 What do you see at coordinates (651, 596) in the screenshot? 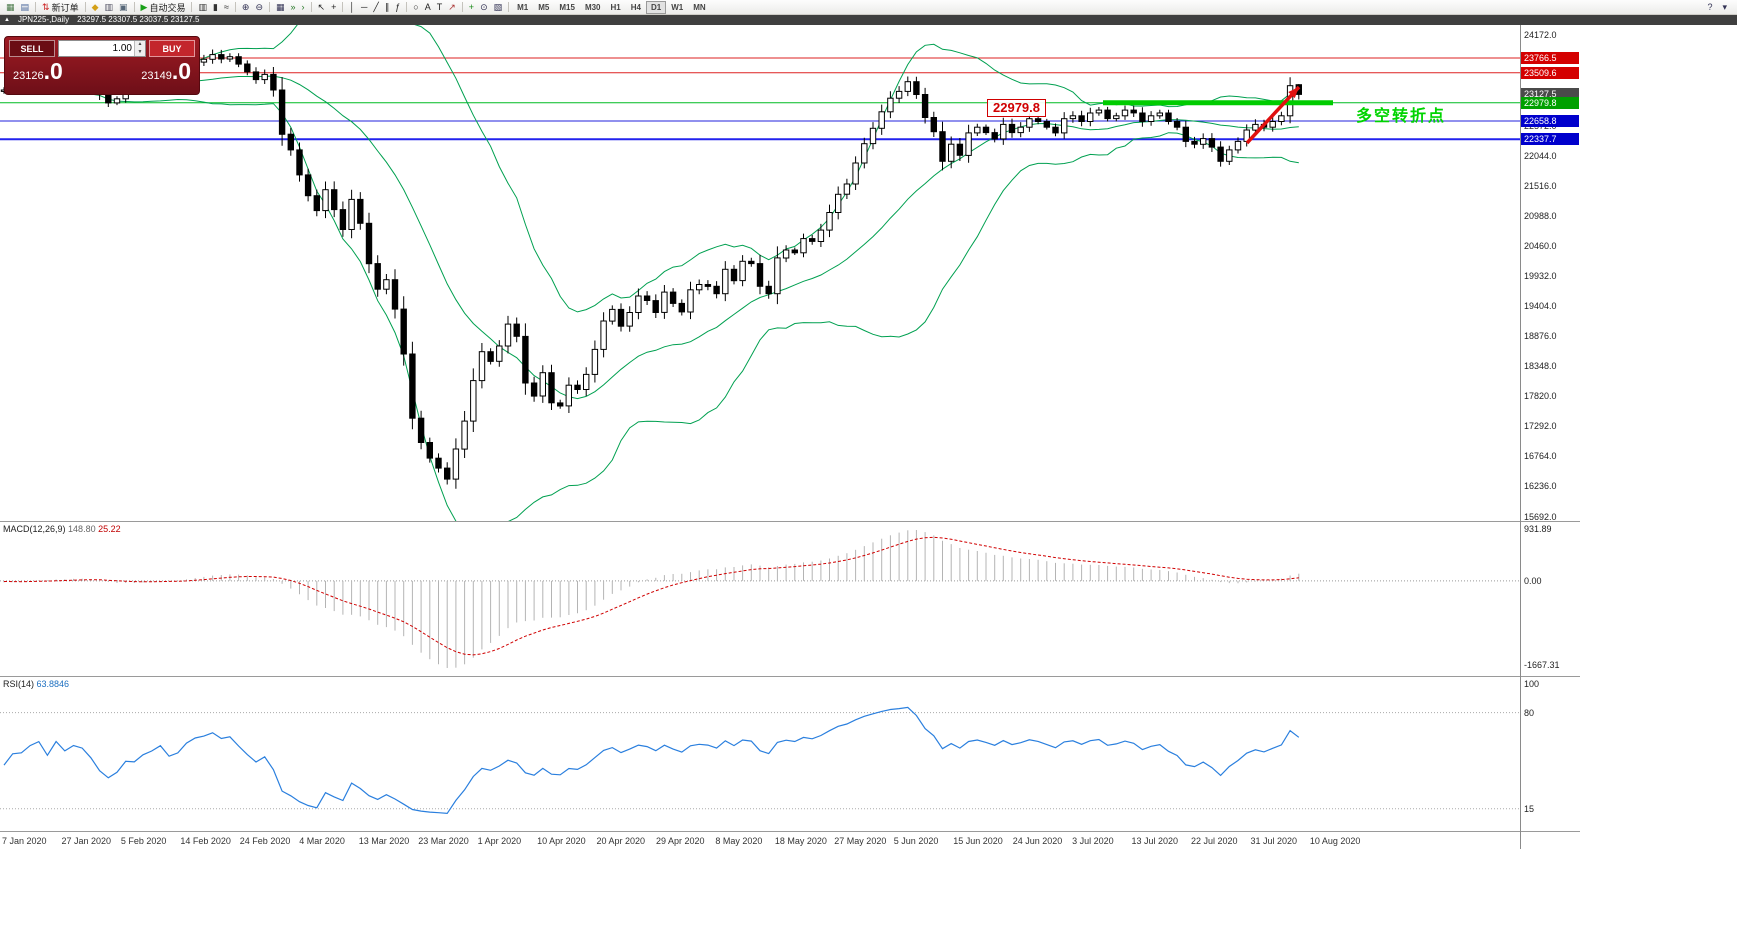
I see `macd-signal-line` at bounding box center [651, 596].